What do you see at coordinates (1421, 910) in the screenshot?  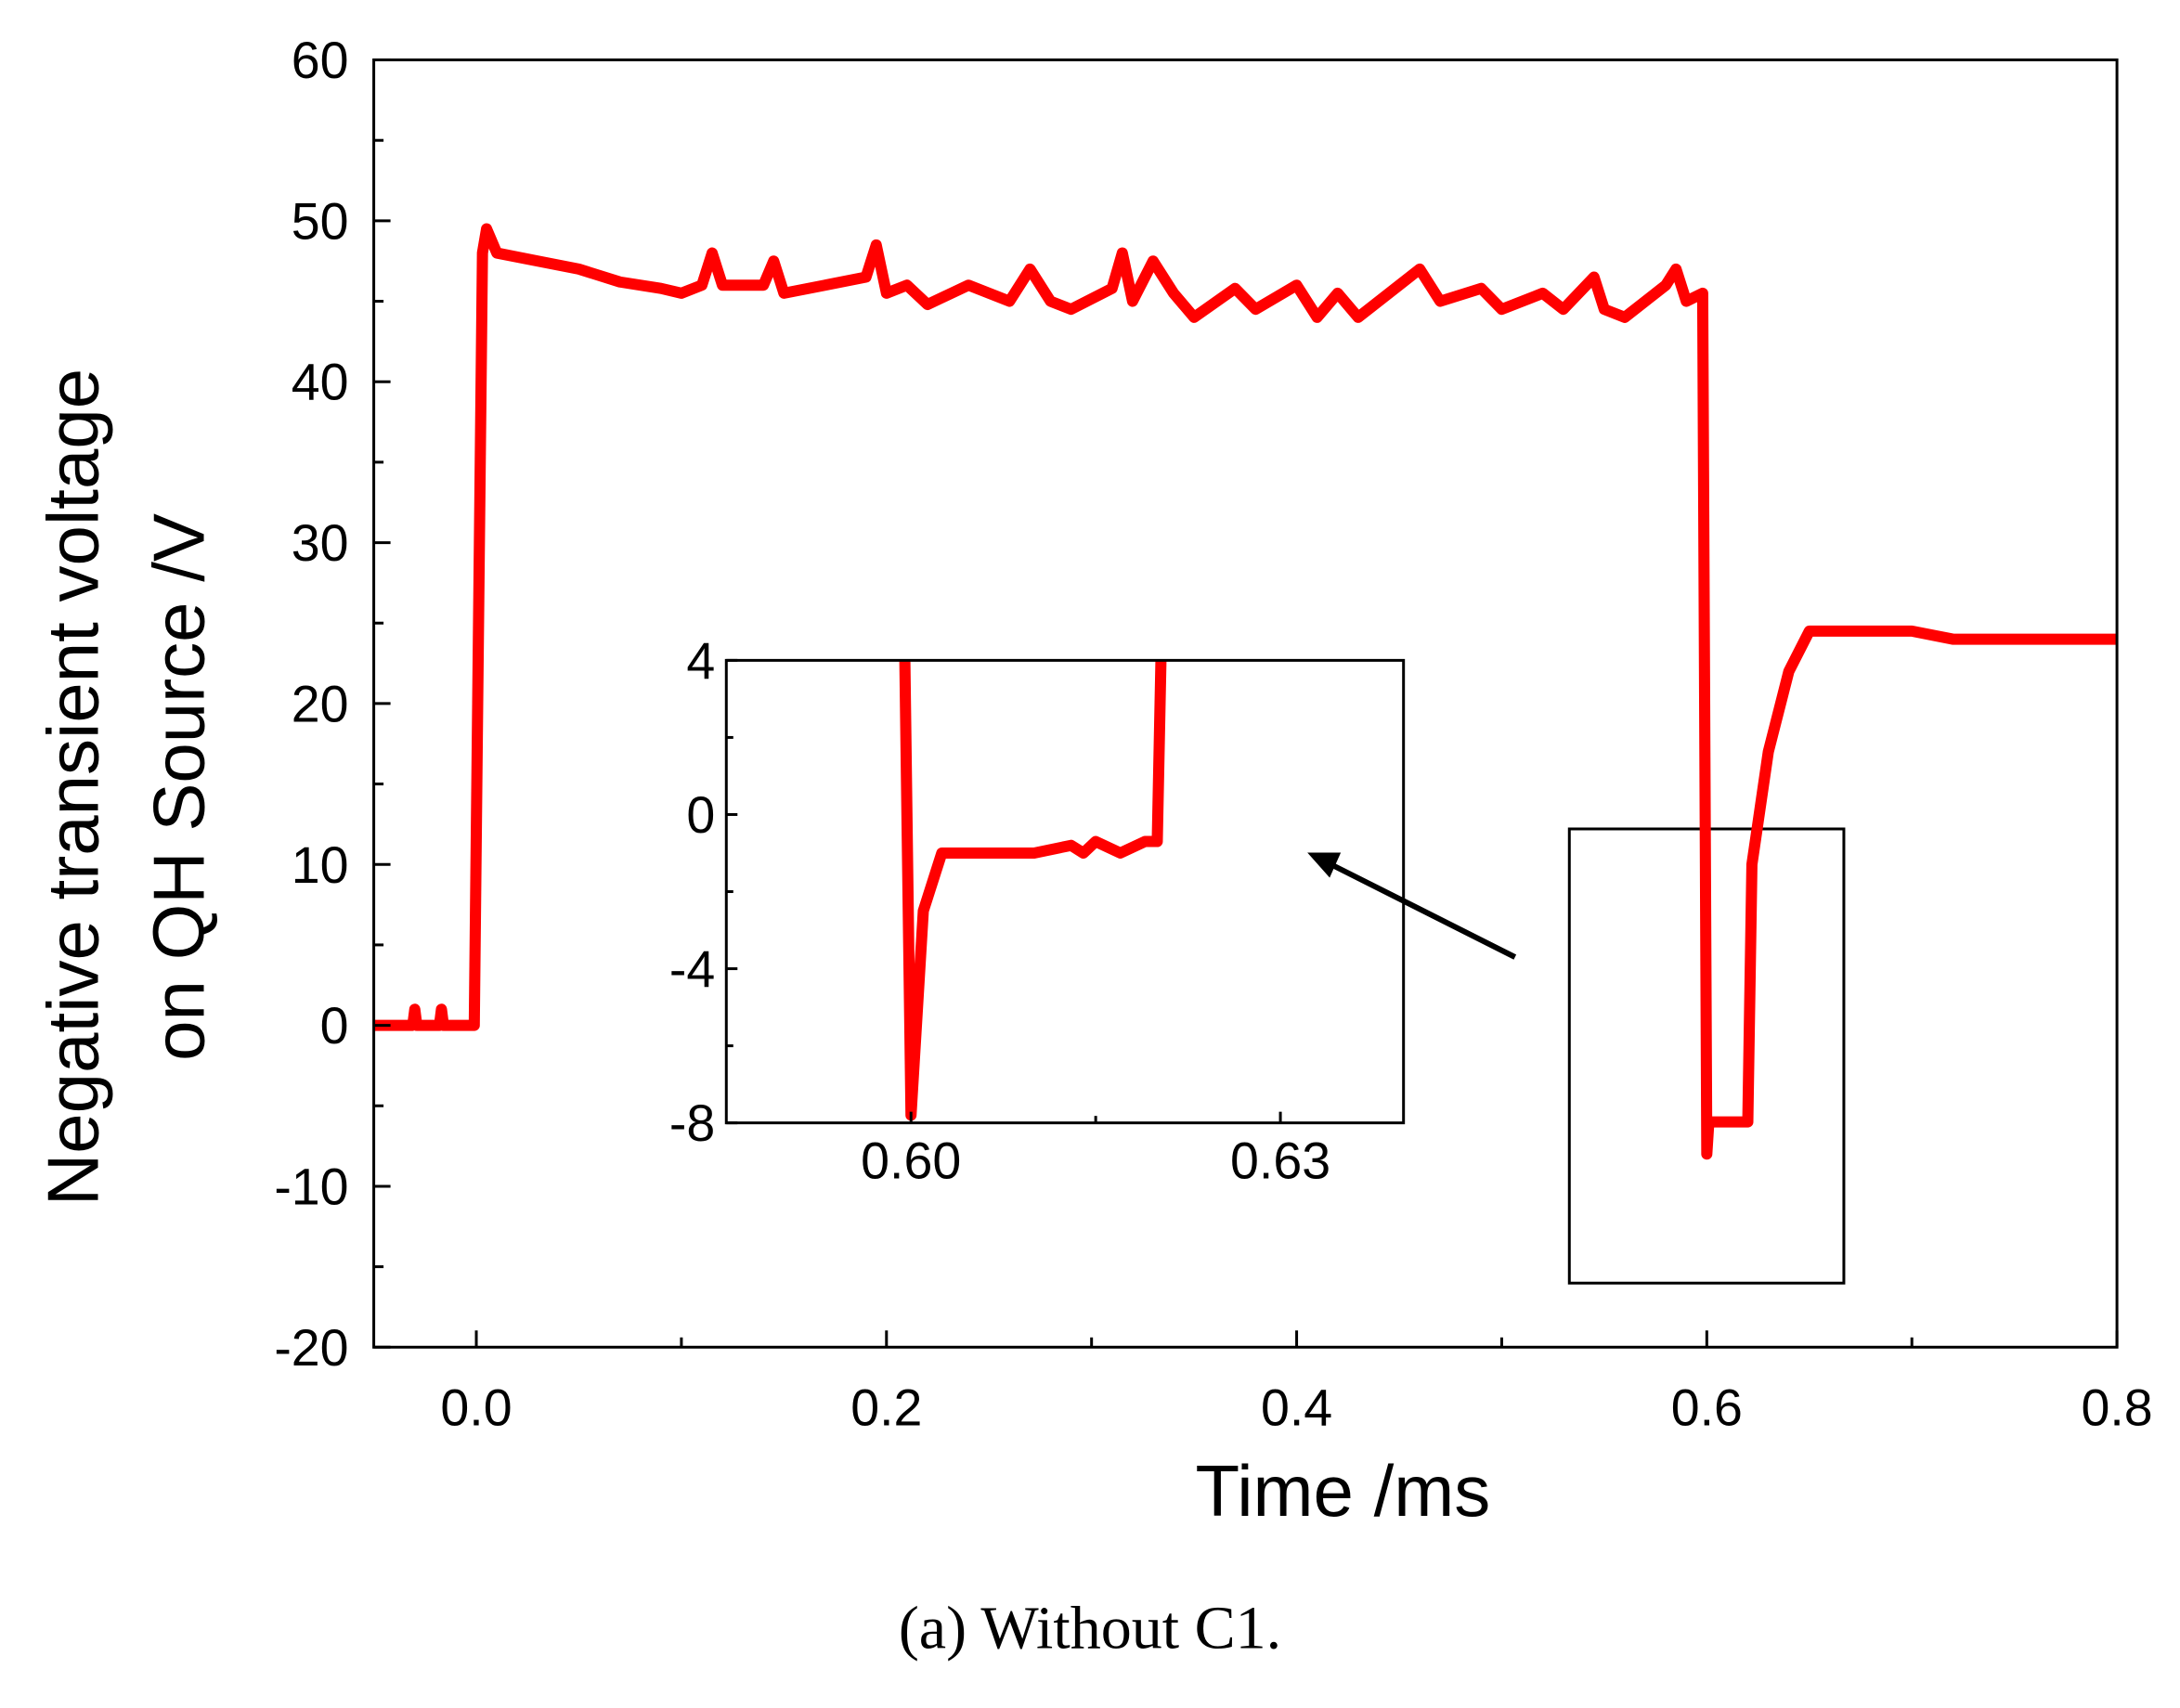 I see `arrow-shaft` at bounding box center [1421, 910].